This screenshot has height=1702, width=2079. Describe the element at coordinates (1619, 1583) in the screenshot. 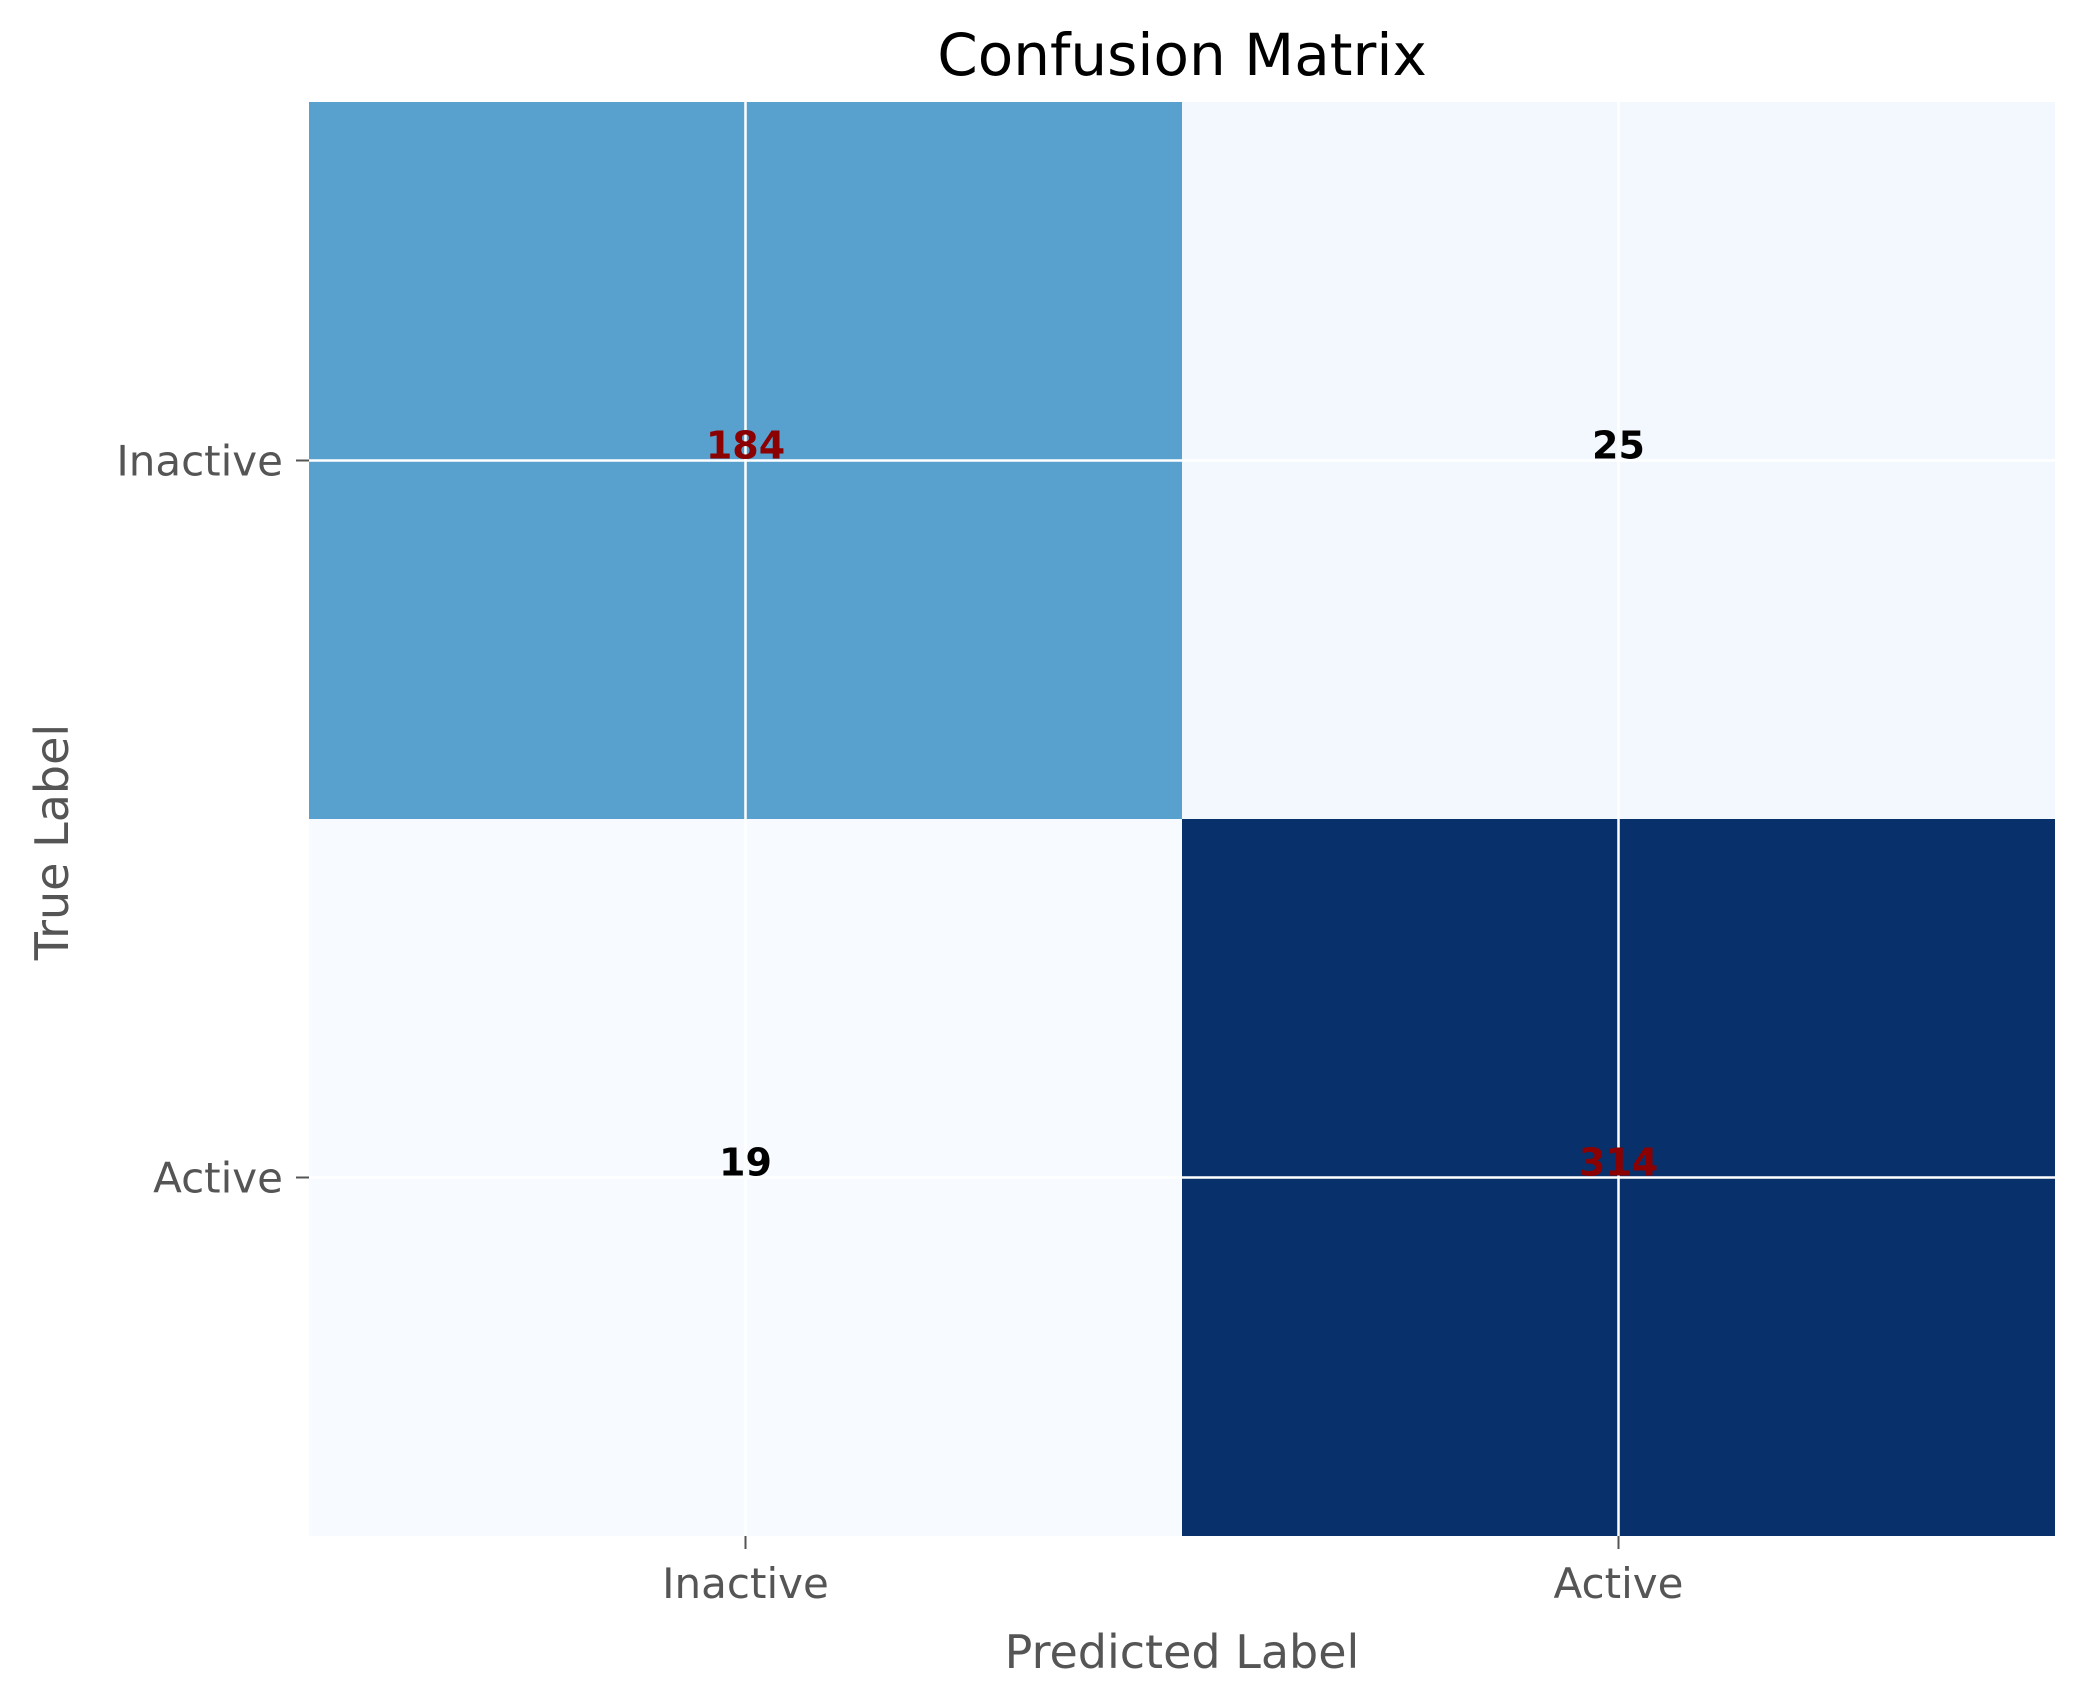

I see `x-tick-label: Active` at that location.